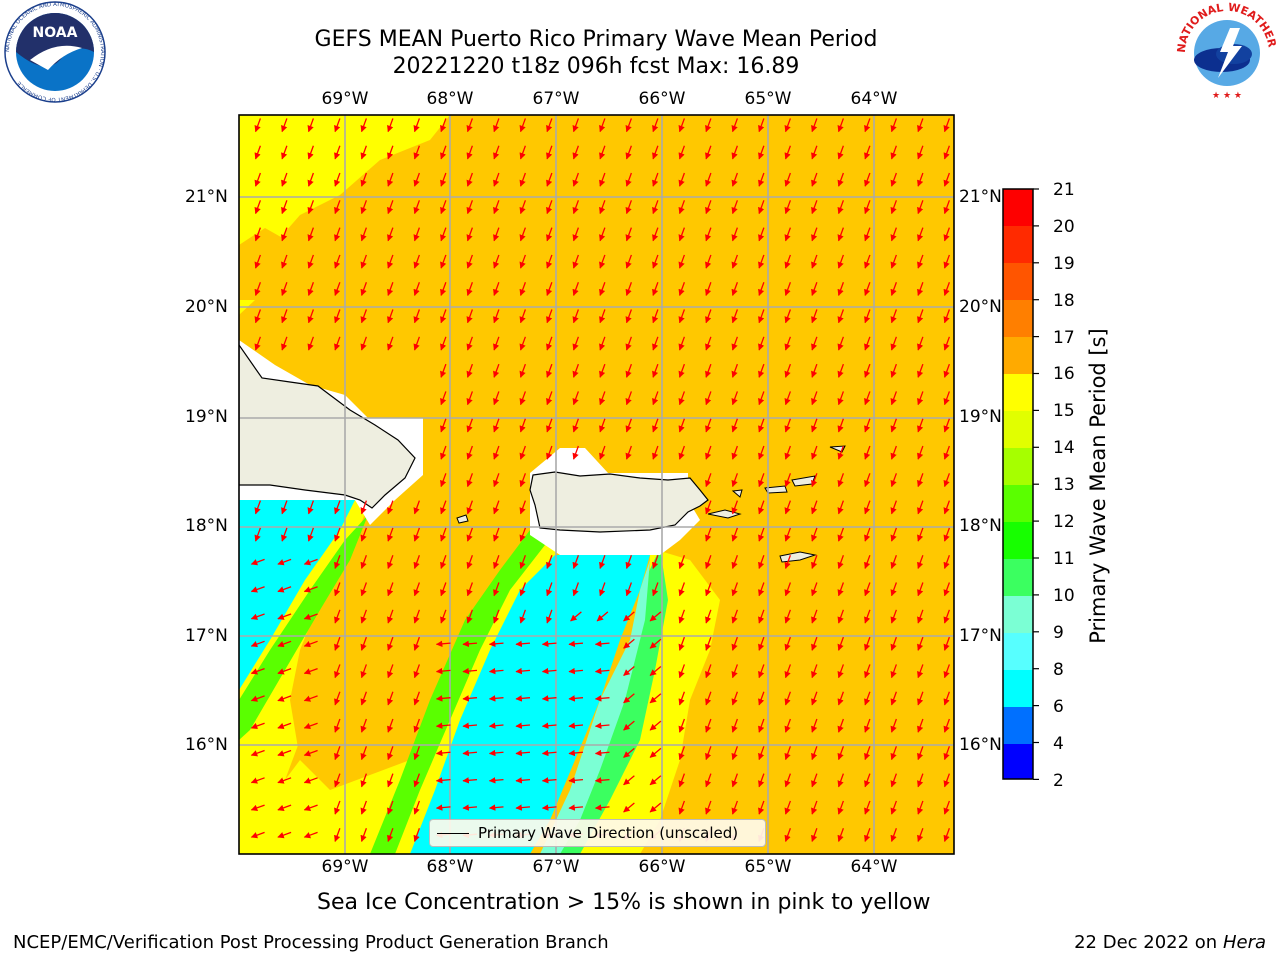  Describe the element at coordinates (980, 307) in the screenshot. I see `lat-label-right: 20°N` at that location.